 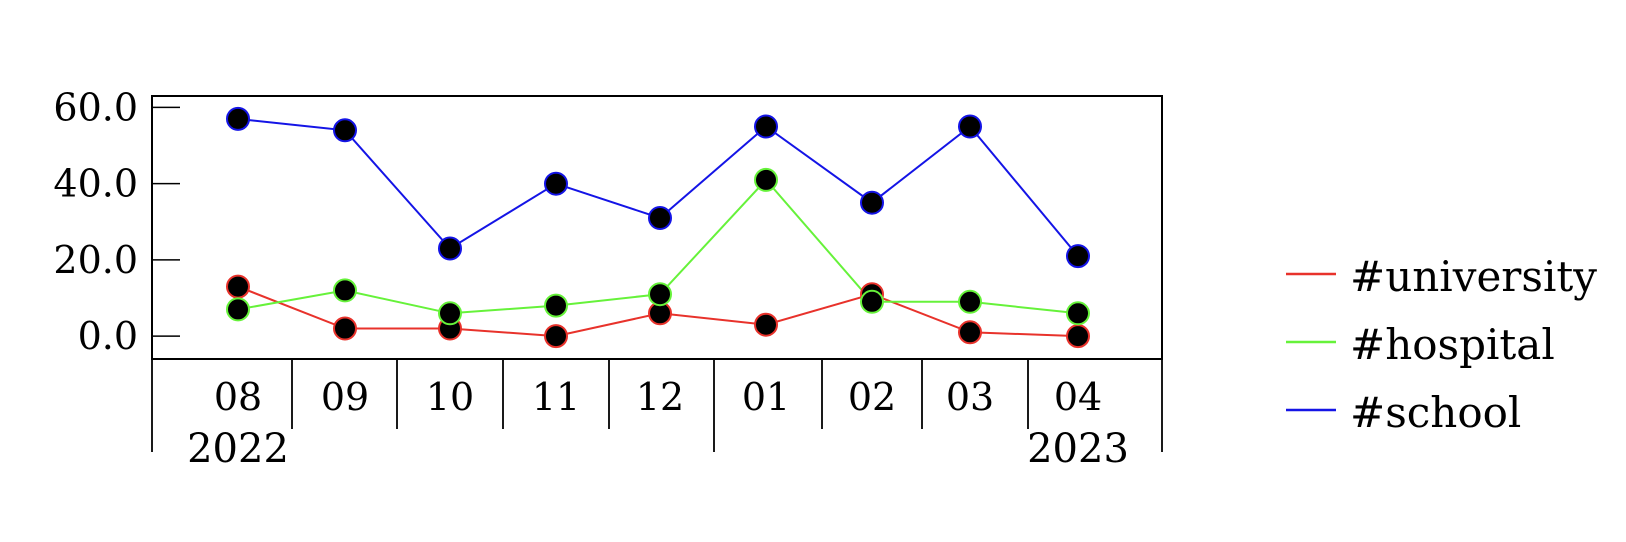 I want to click on legend-item-school: #school, so click(x=1403, y=412).